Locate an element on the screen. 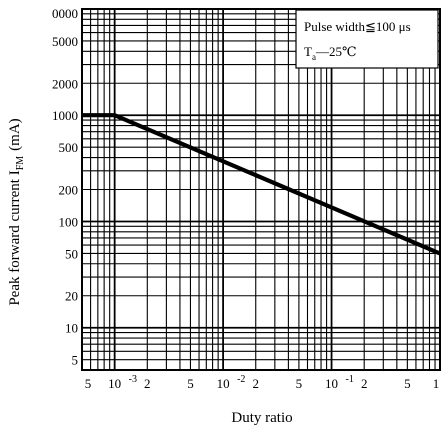 The height and width of the screenshot is (430, 442). x-tick-labels: 5 10 2 5 10 2 5 10 2 5 1 -3 -2 -1 is located at coordinates (262, 382).